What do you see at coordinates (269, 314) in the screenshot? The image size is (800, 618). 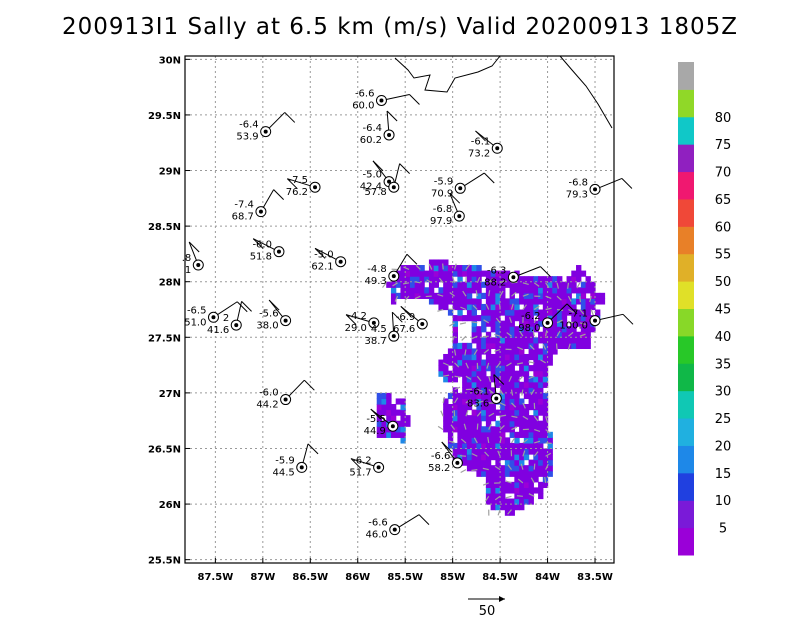 I see `station-temp: -5.6` at bounding box center [269, 314].